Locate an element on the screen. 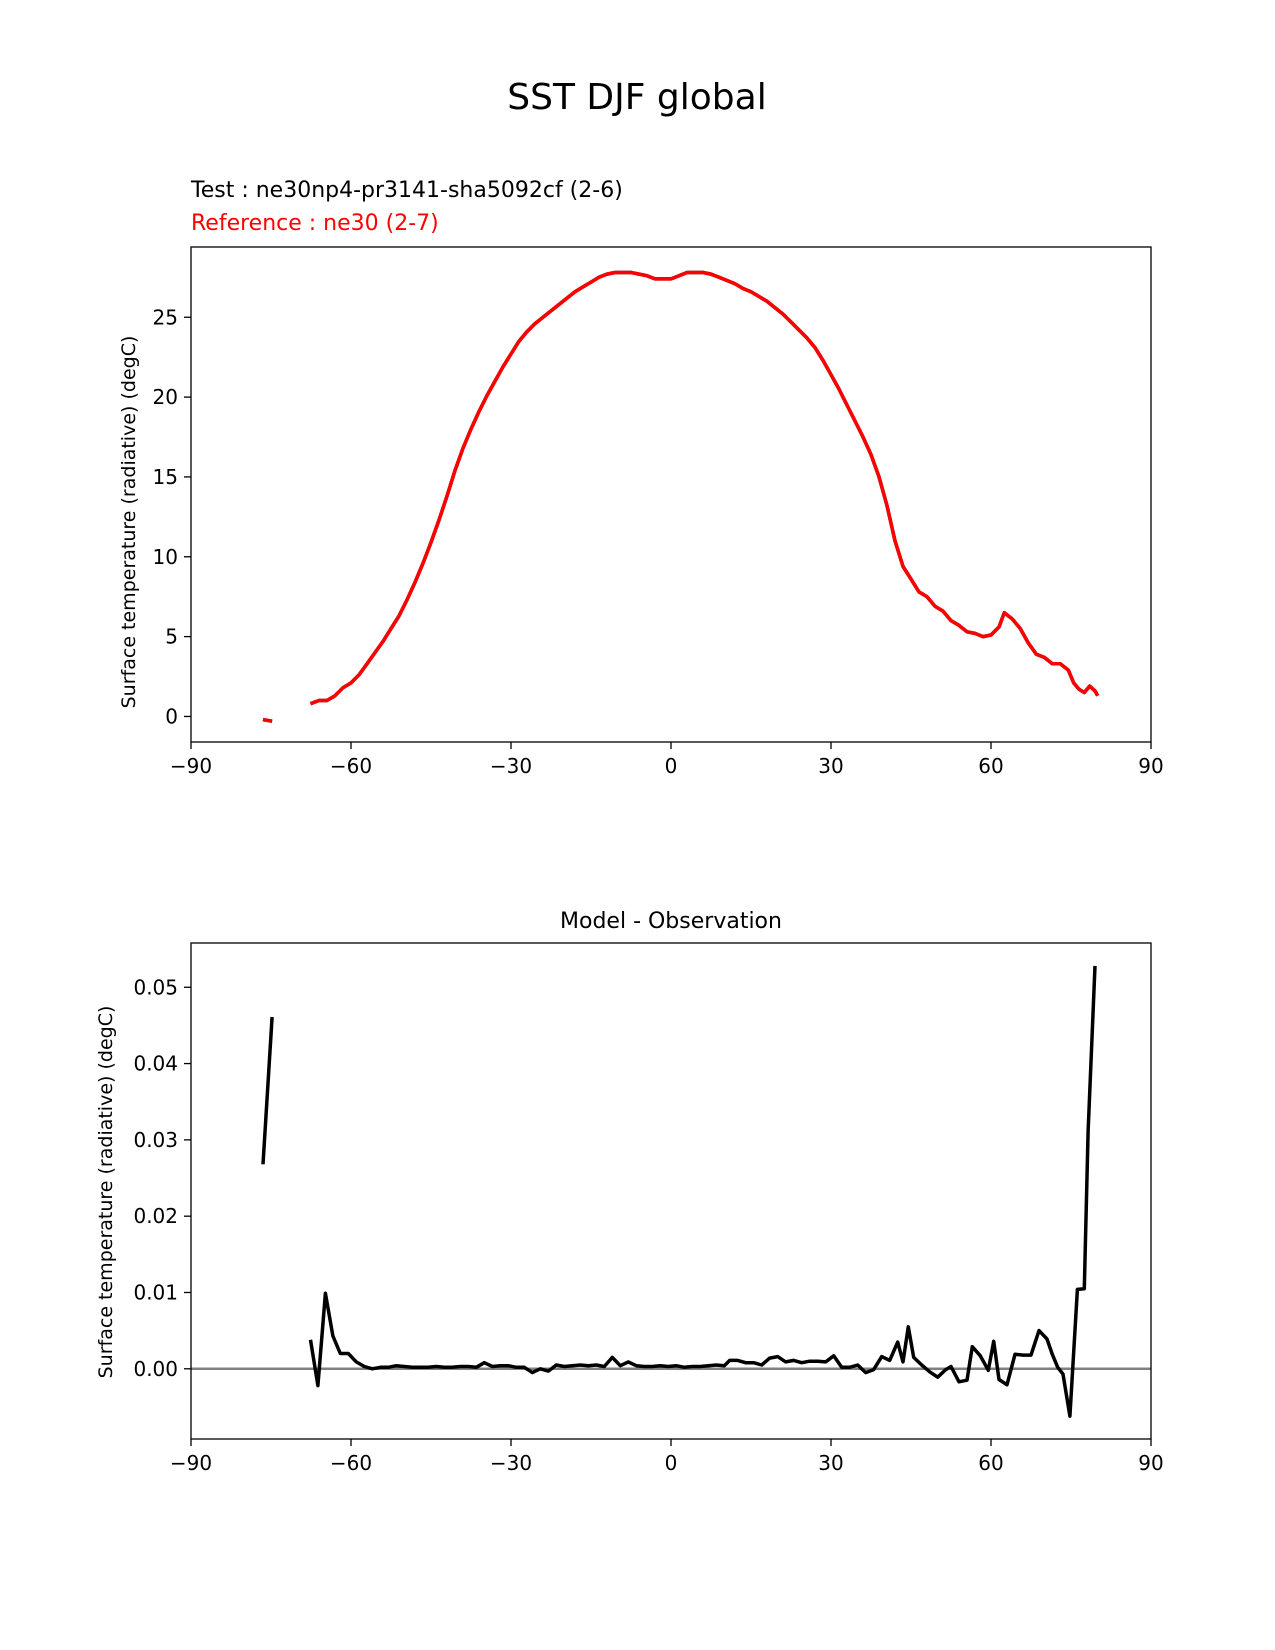 The height and width of the screenshot is (1650, 1275). bottom-y-tick-label: 0.04 is located at coordinates (155, 1064).